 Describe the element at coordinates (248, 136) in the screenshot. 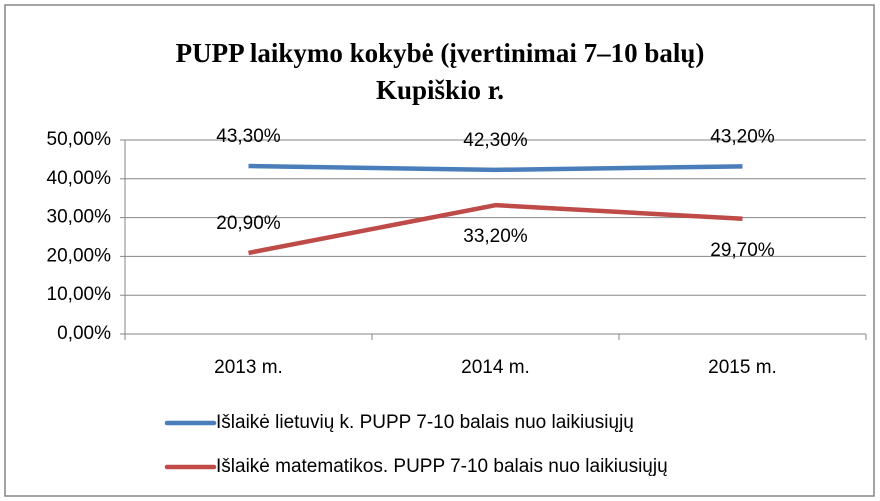

I see `data-label: 43,30%` at that location.